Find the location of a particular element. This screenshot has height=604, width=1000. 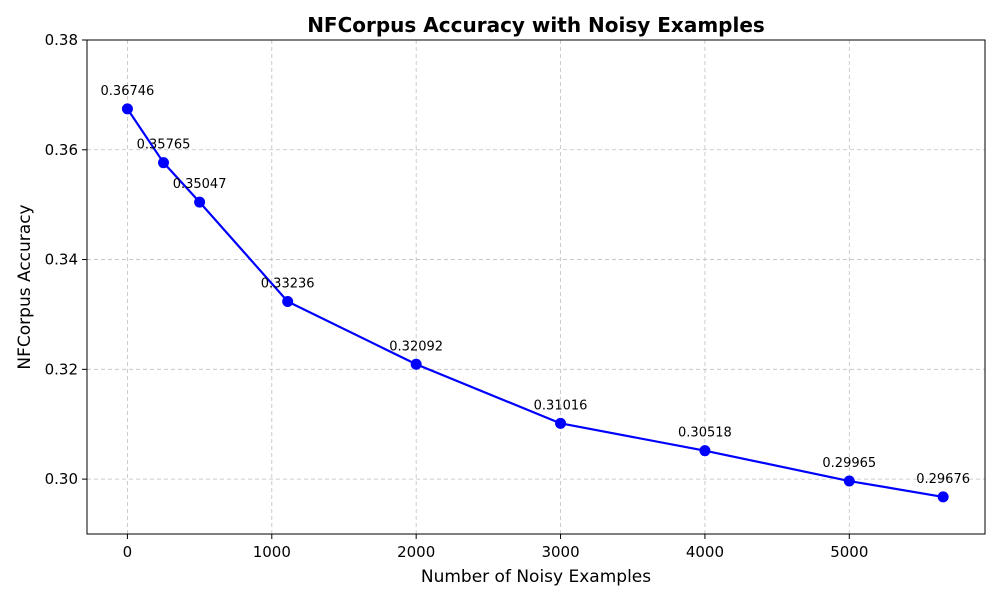

y-axis-label: NFCorpus Accuracy is located at coordinates (25, 286).